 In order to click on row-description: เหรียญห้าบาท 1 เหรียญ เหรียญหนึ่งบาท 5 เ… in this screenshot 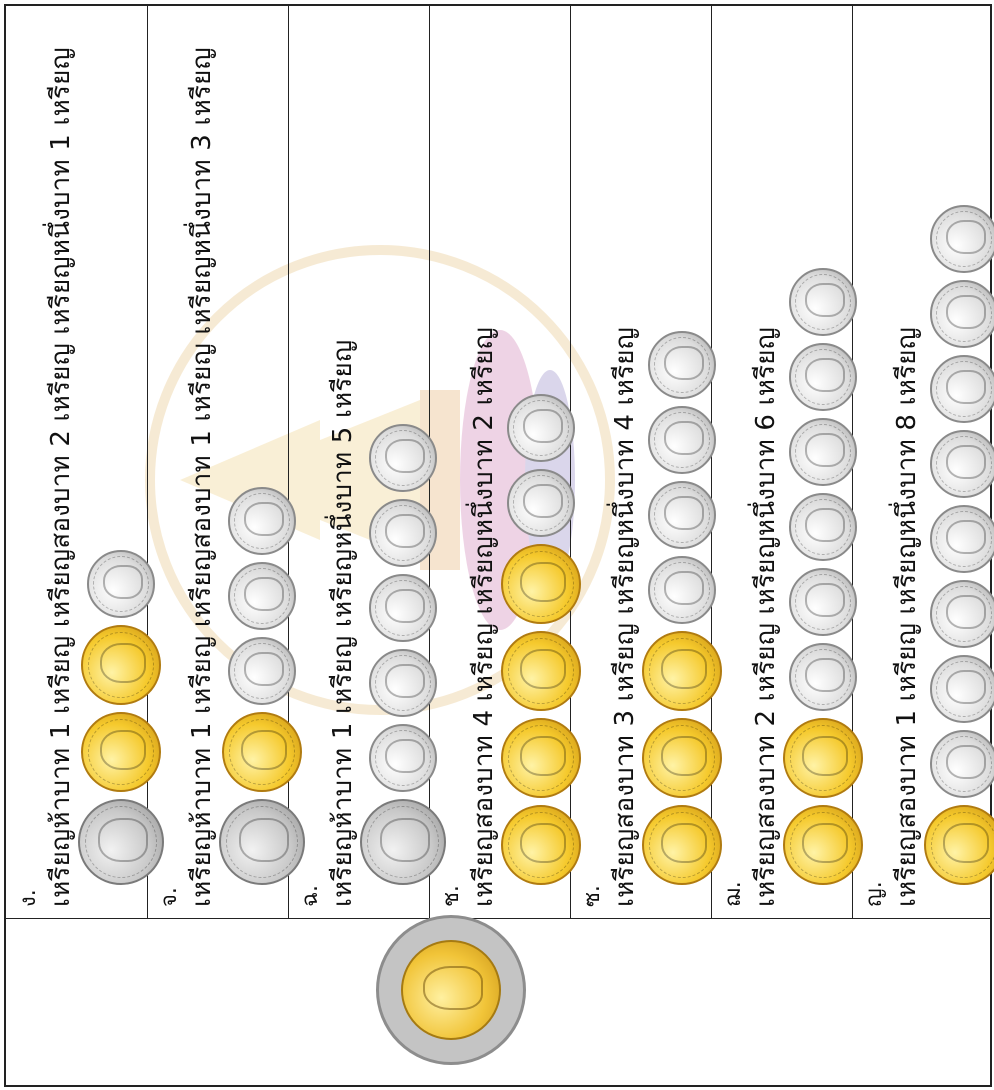, I will do `click(343, 623)`.